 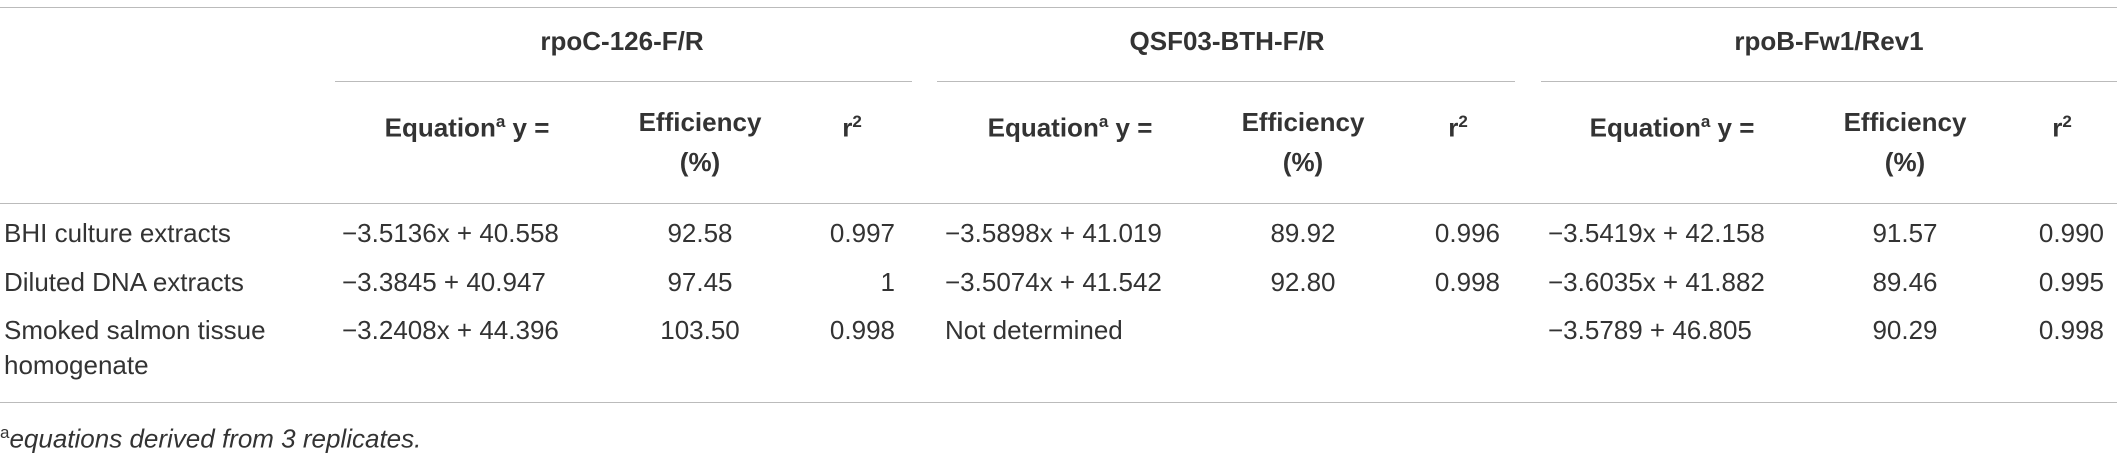 I want to click on footnote: aequations derived from 3 replicates., so click(x=400, y=436).